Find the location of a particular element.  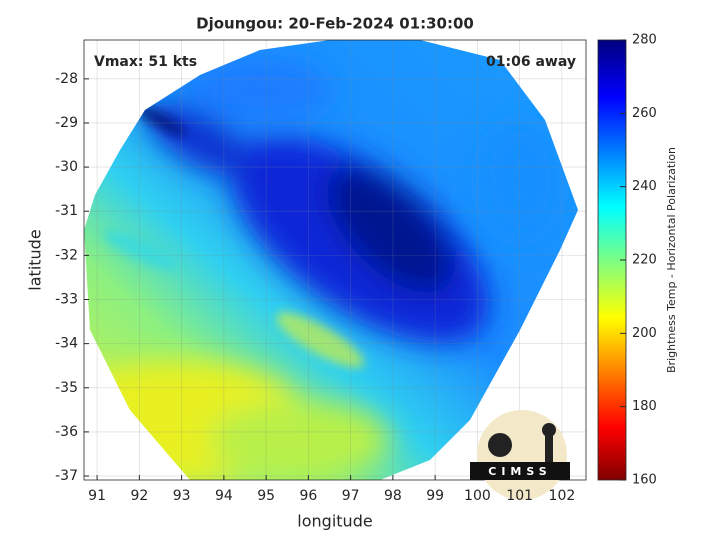

x-tick-label: 102 is located at coordinates (562, 496).